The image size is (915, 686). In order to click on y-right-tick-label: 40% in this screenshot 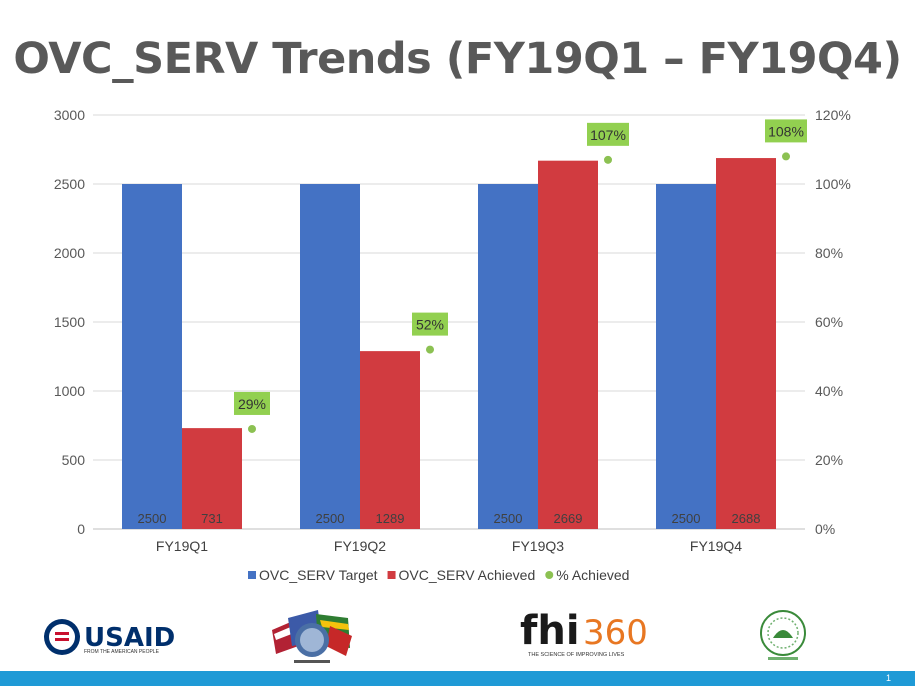, I will do `click(829, 391)`.